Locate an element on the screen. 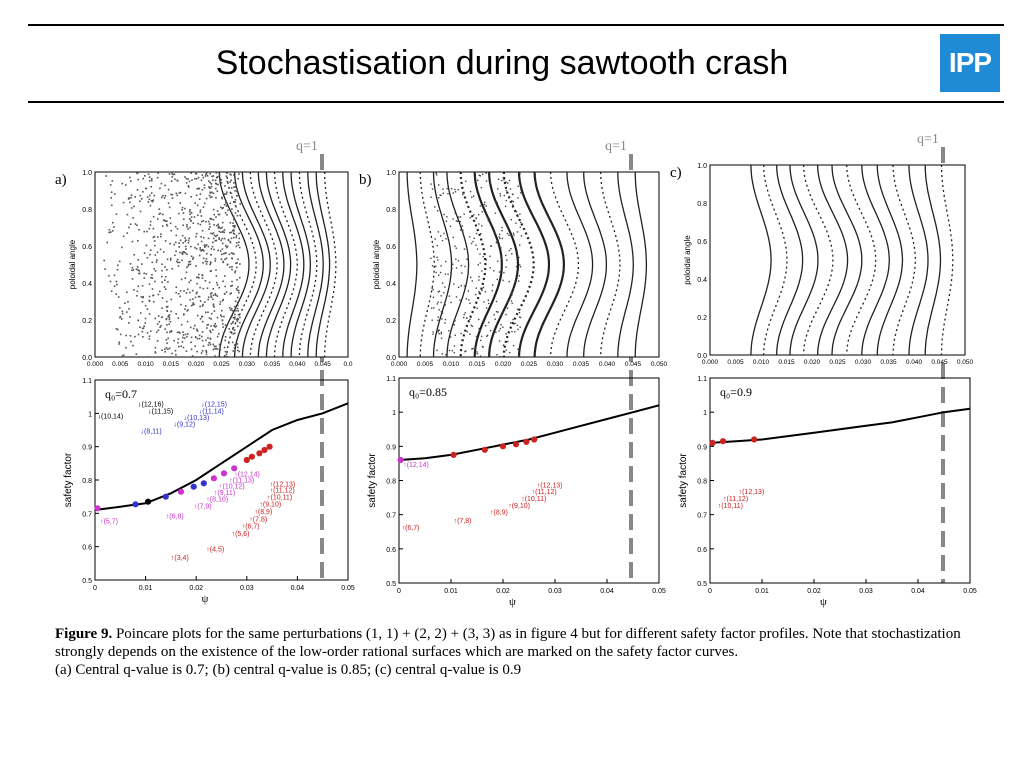  x-tick-label: 0.02 is located at coordinates (814, 591).